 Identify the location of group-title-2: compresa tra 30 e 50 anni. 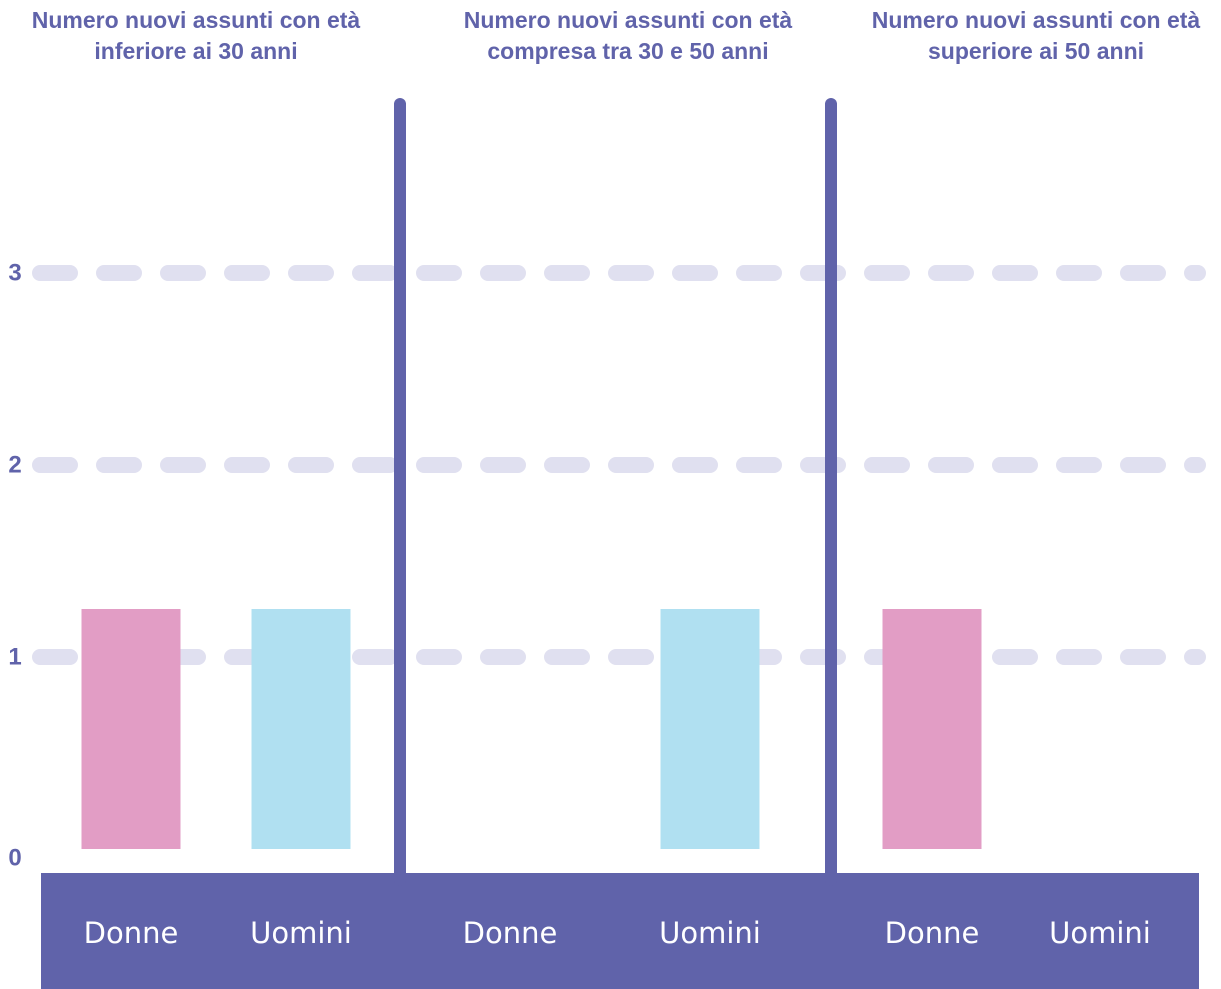
(627, 51).